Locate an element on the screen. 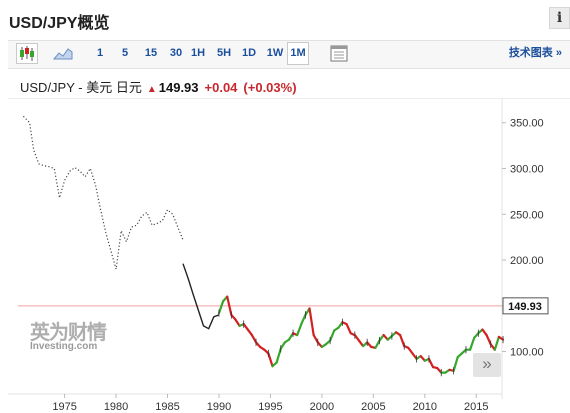 Image resolution: width=570 pixels, height=413 pixels. range-button-5: 5 is located at coordinates (125, 53).